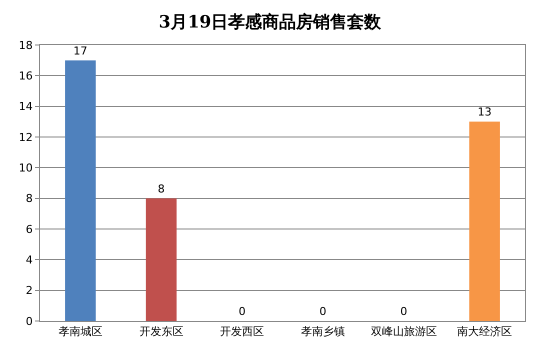  What do you see at coordinates (29, 229) in the screenshot?
I see `y-tick-label: 6` at bounding box center [29, 229].